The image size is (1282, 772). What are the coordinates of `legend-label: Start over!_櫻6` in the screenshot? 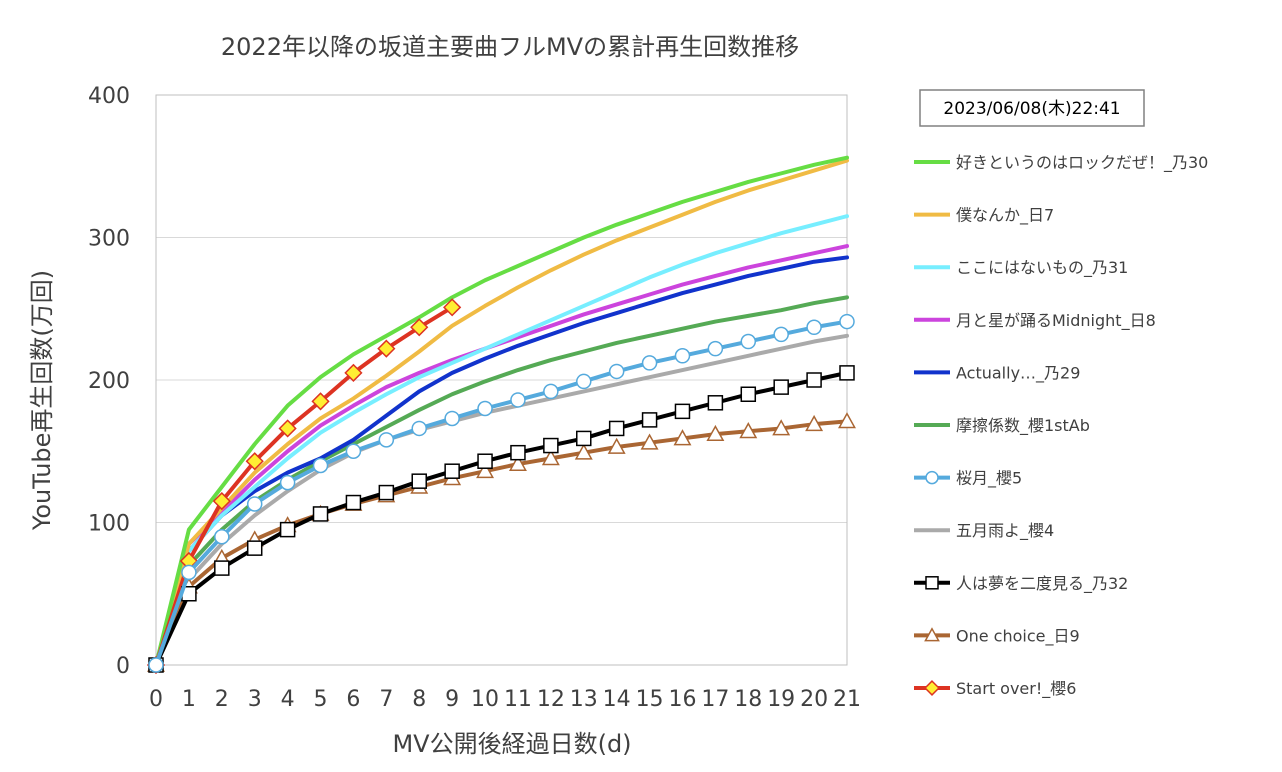 It's located at (1016, 689).